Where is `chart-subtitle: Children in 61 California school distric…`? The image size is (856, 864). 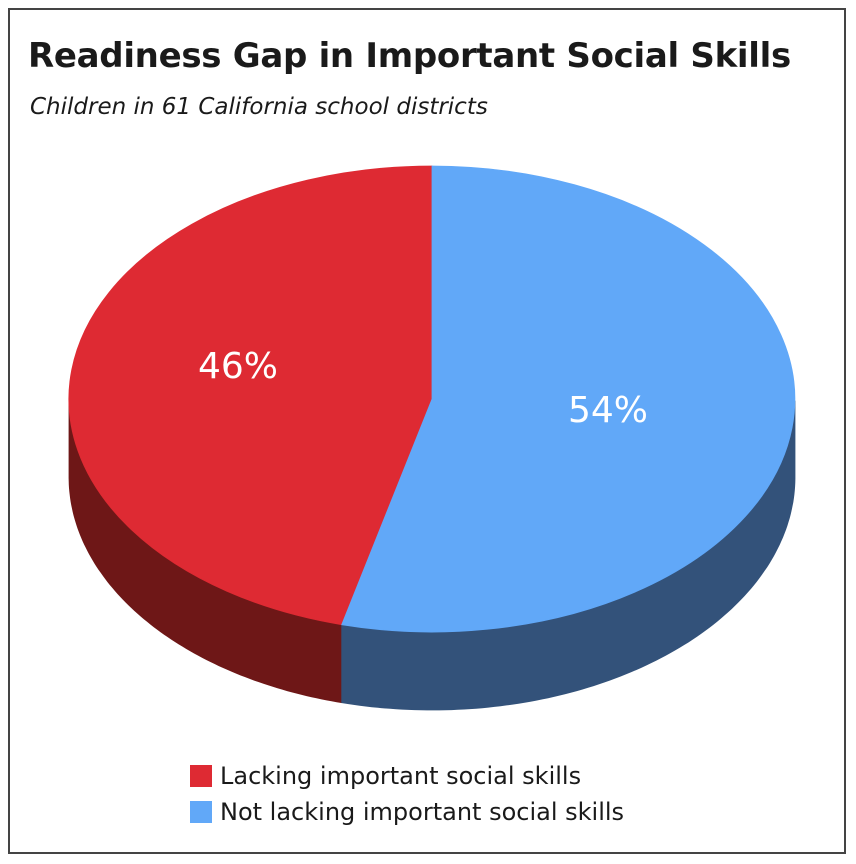
chart-subtitle: Children in 61 California school distric… is located at coordinates (259, 107).